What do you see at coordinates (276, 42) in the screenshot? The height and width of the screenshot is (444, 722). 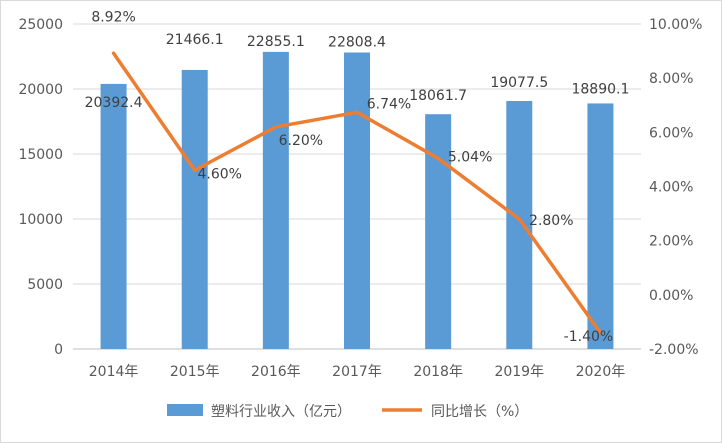 I see `bar-data-label: 22855.1` at bounding box center [276, 42].